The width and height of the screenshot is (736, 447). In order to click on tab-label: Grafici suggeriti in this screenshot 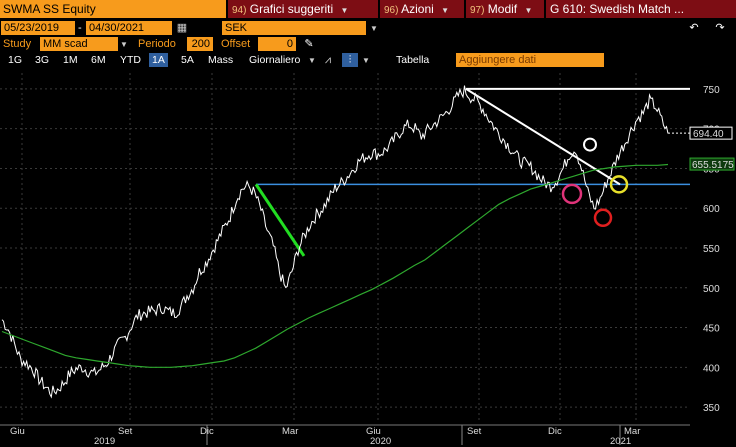, I will do `click(291, 9)`.